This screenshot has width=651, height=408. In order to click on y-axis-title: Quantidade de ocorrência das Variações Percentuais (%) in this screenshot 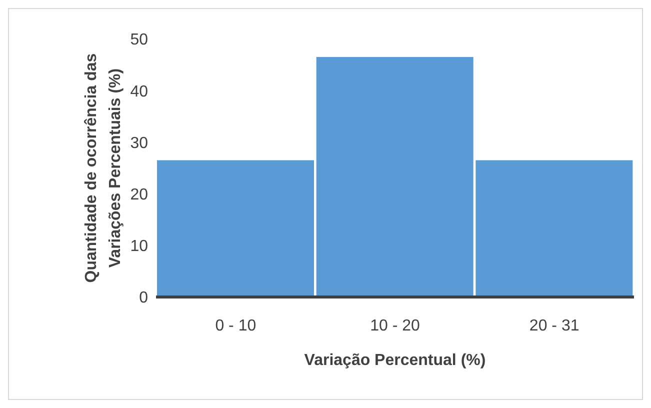, I will do `click(103, 168)`.